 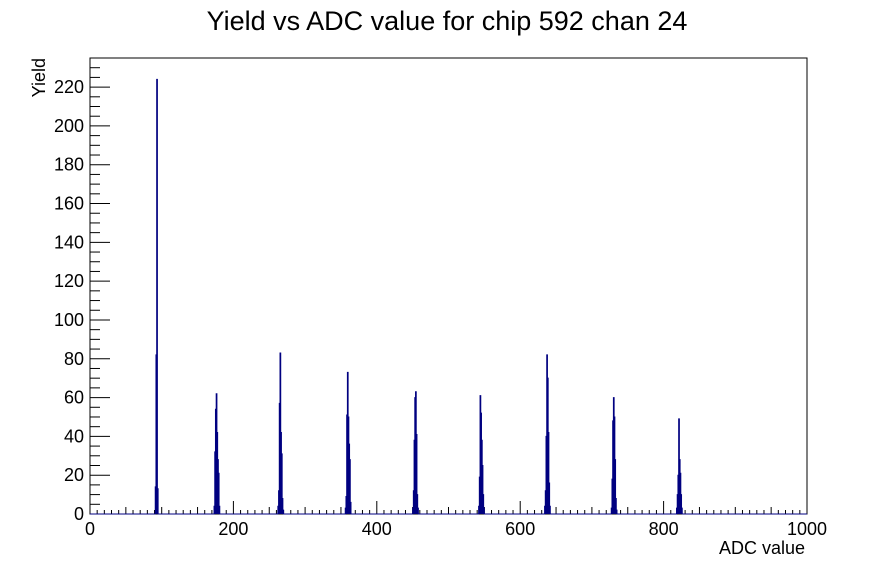 What do you see at coordinates (69, 87) in the screenshot?
I see `y-tick-label: 220` at bounding box center [69, 87].